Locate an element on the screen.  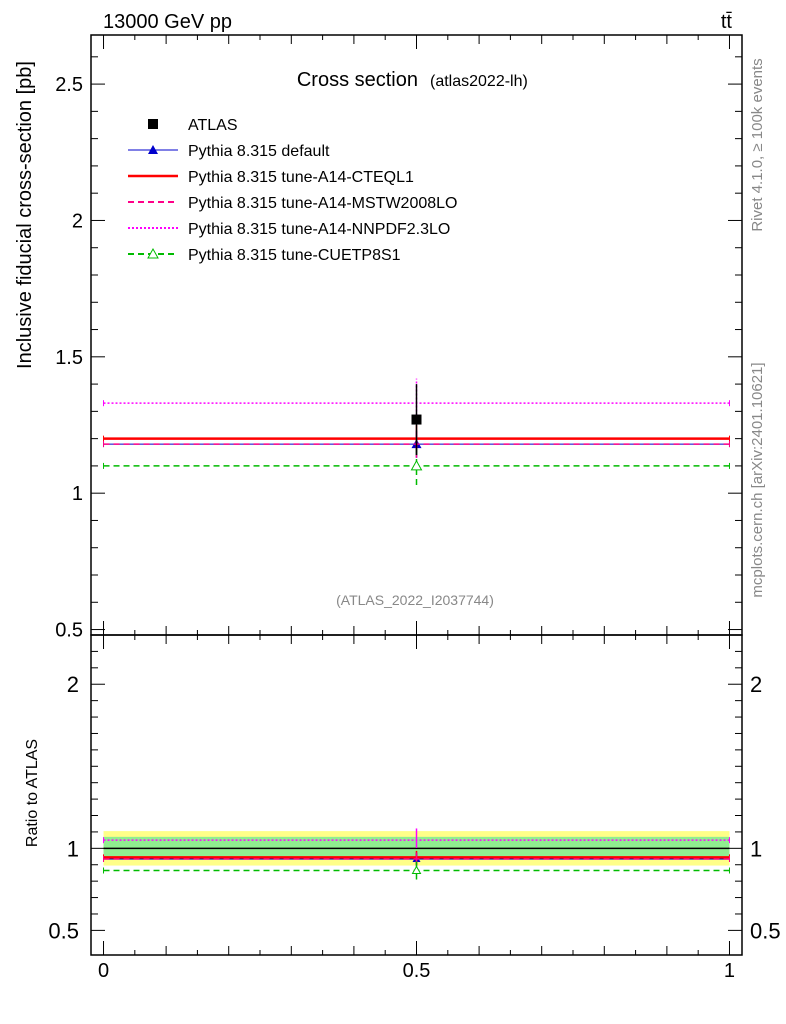
ratio-y-tick-label-right: 0.5 is located at coordinates (765, 930).